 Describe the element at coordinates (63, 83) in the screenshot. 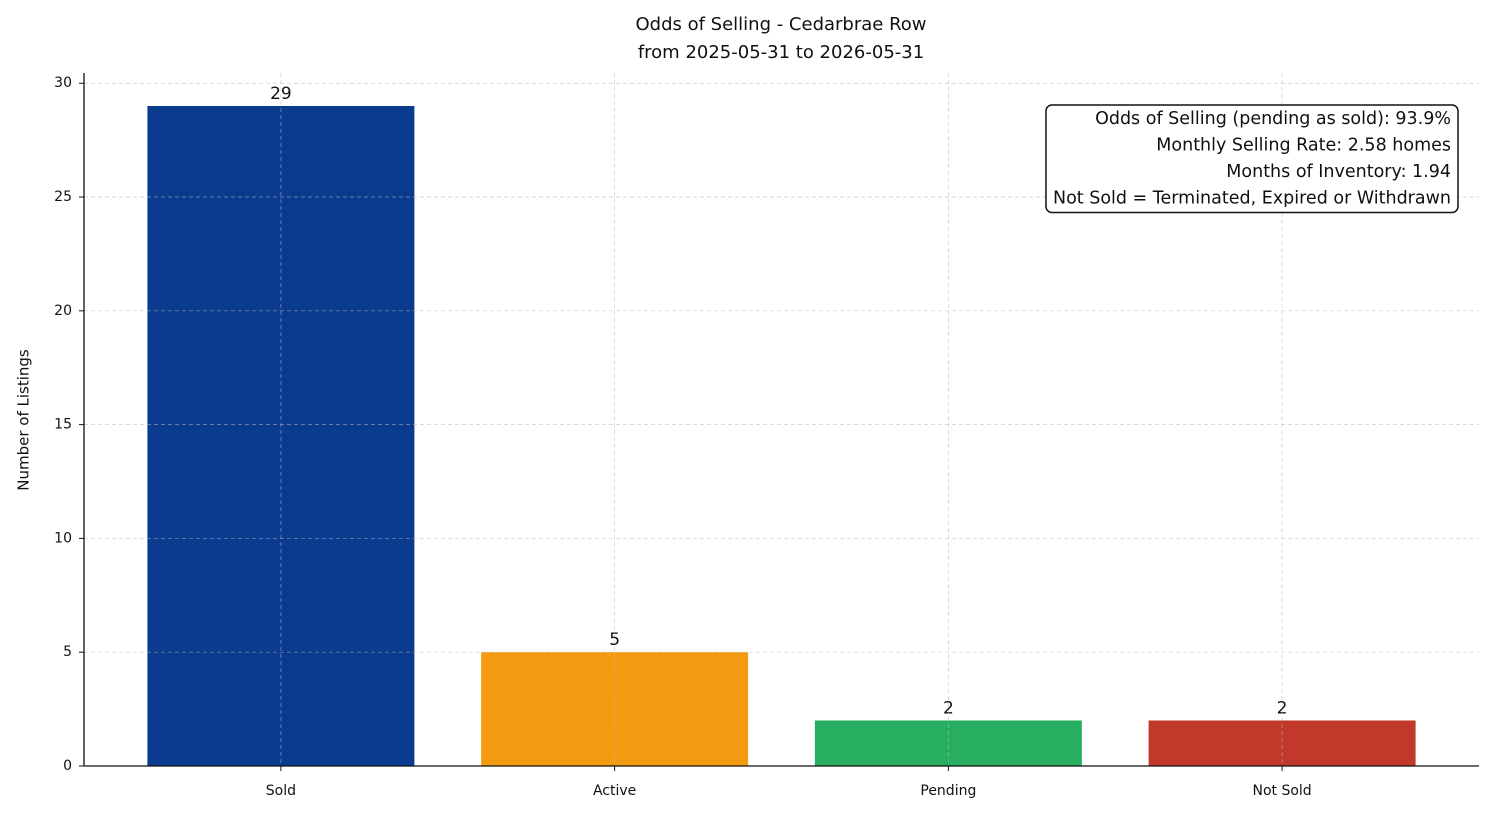

I see `y-tick-label: 30` at that location.